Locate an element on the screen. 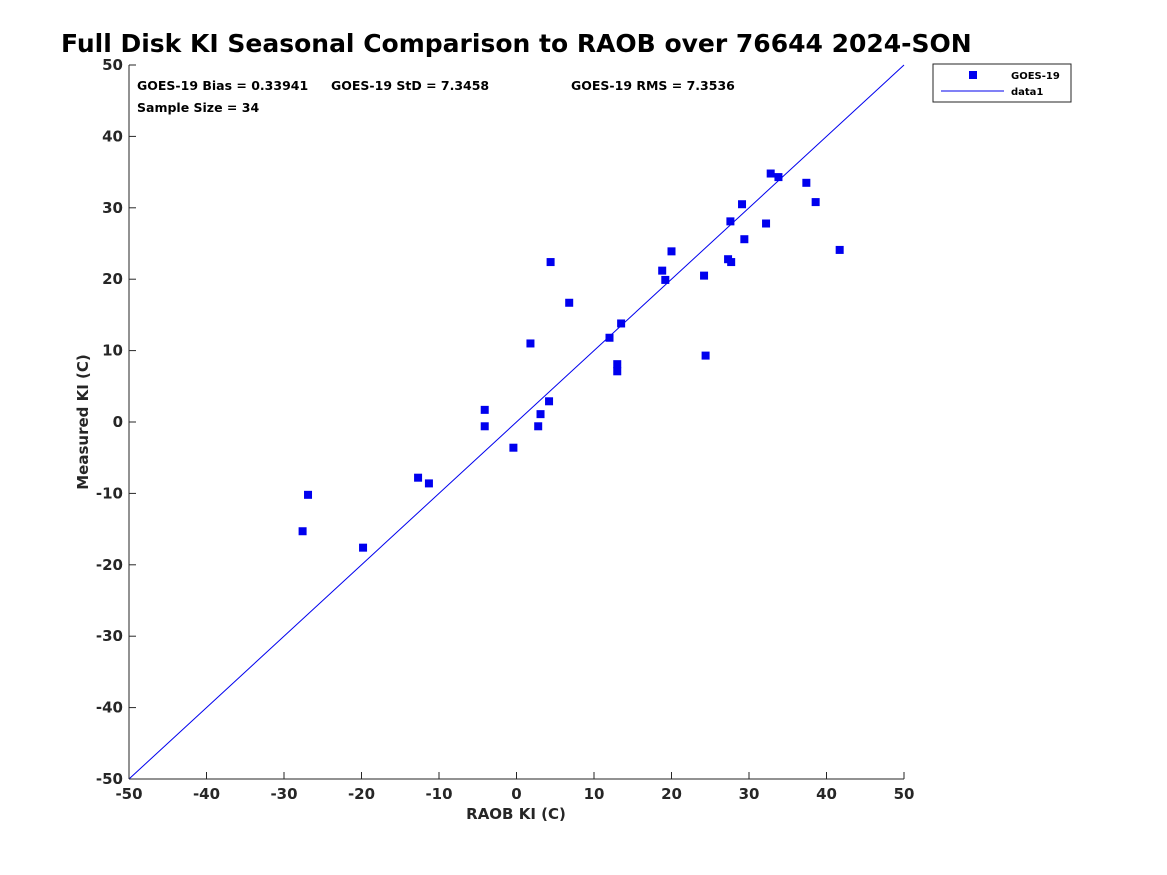 The height and width of the screenshot is (875, 1167). y-tick-label: 10 is located at coordinates (112, 351).